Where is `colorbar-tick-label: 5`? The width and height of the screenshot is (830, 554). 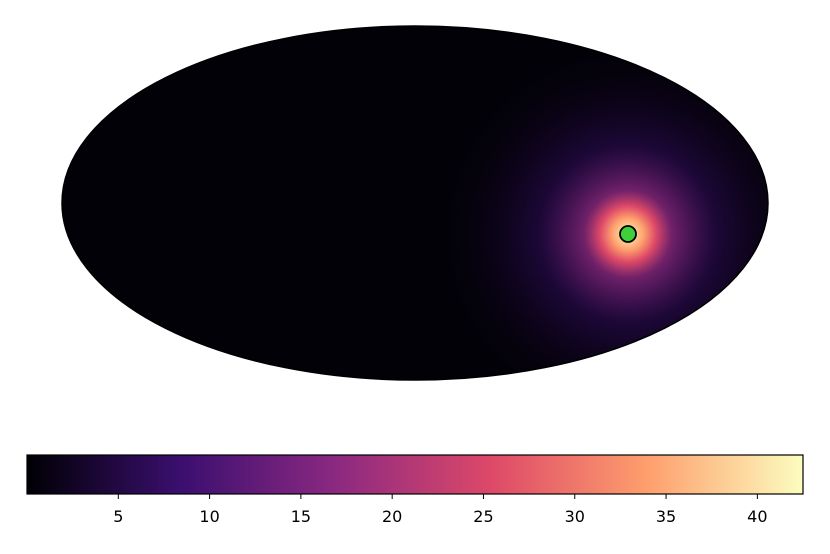 colorbar-tick-label: 5 is located at coordinates (118, 516).